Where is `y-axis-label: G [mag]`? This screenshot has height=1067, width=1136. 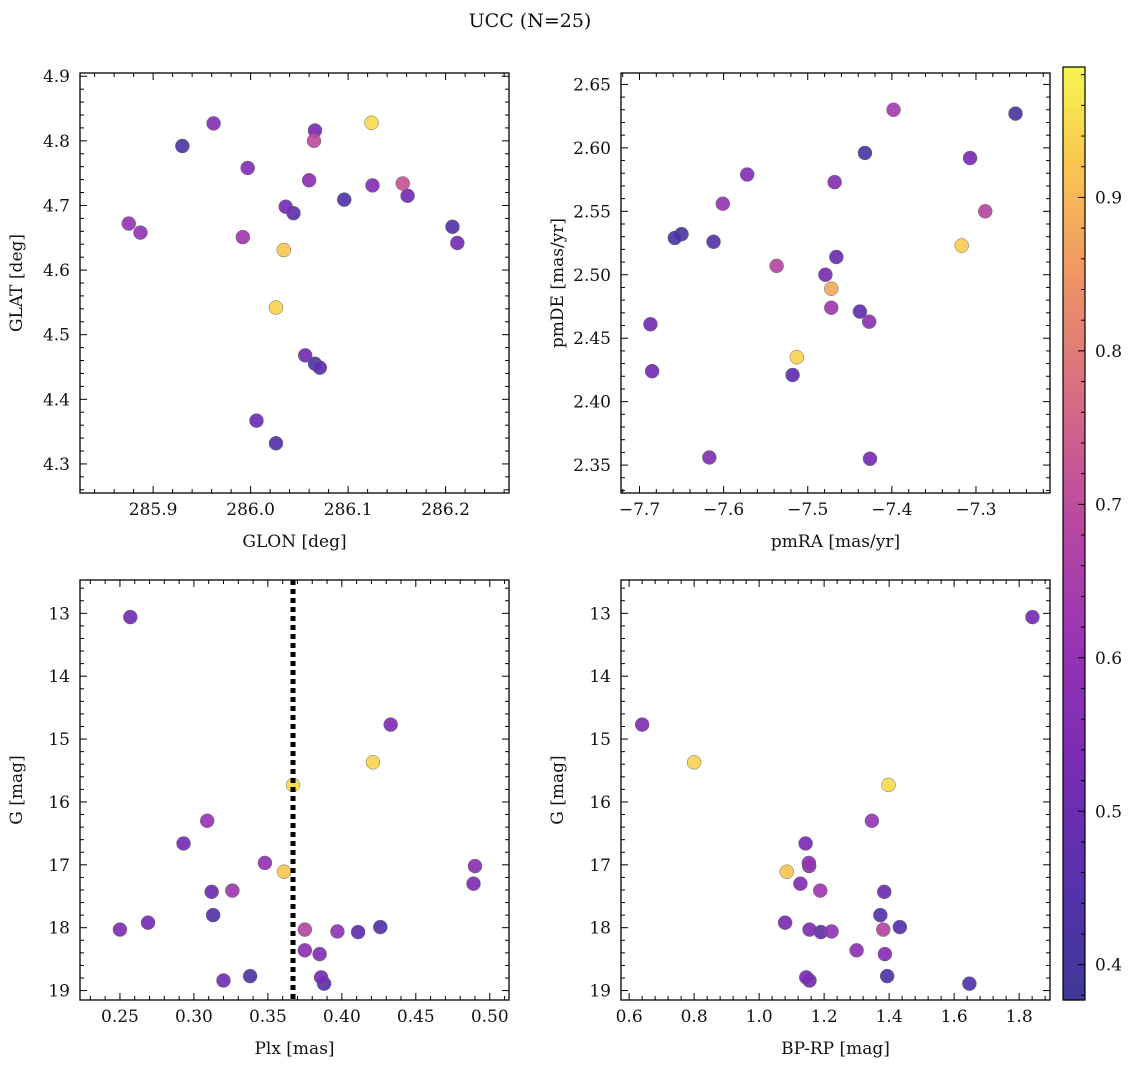
y-axis-label: G [mag] is located at coordinates (17, 789).